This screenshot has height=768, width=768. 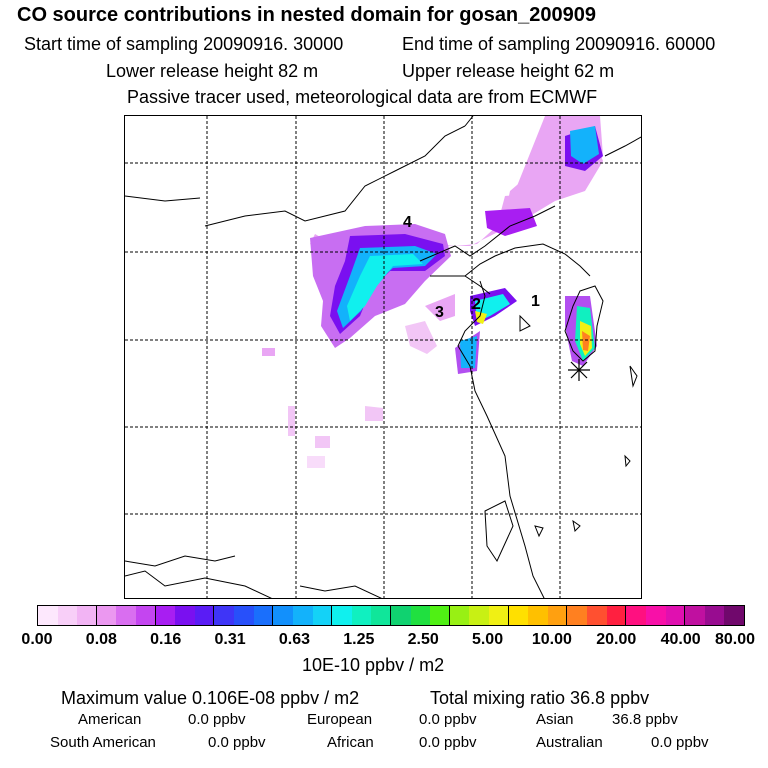 I want to click on colorbar-tick-label: 10.00, so click(x=551, y=639).